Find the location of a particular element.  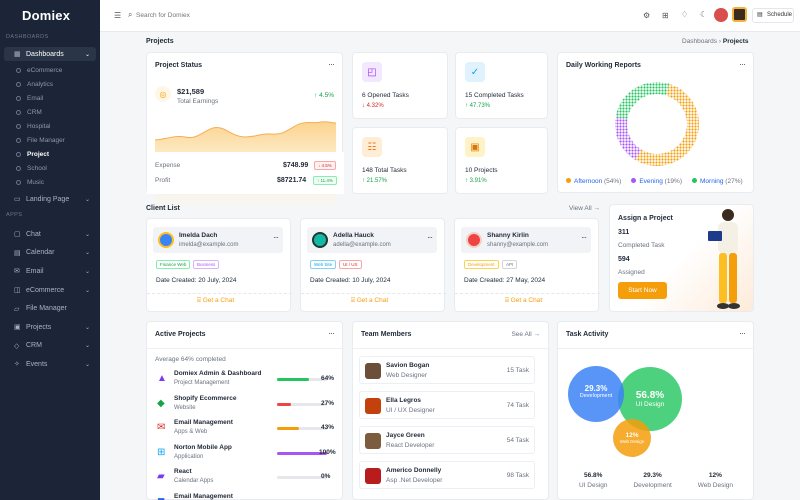

settings-icon: ⚙ is located at coordinates (647, 15).